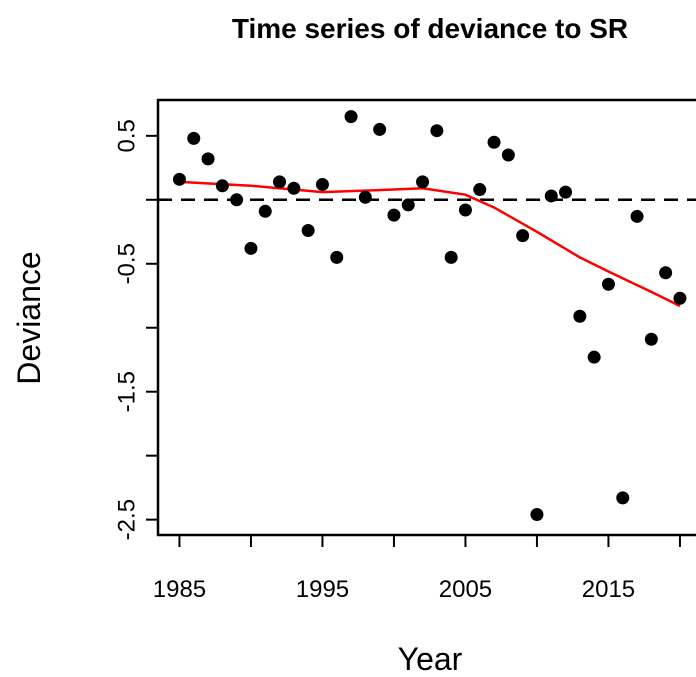 This screenshot has height=677, width=696. I want to click on x-tick-label: 1985, so click(179, 589).